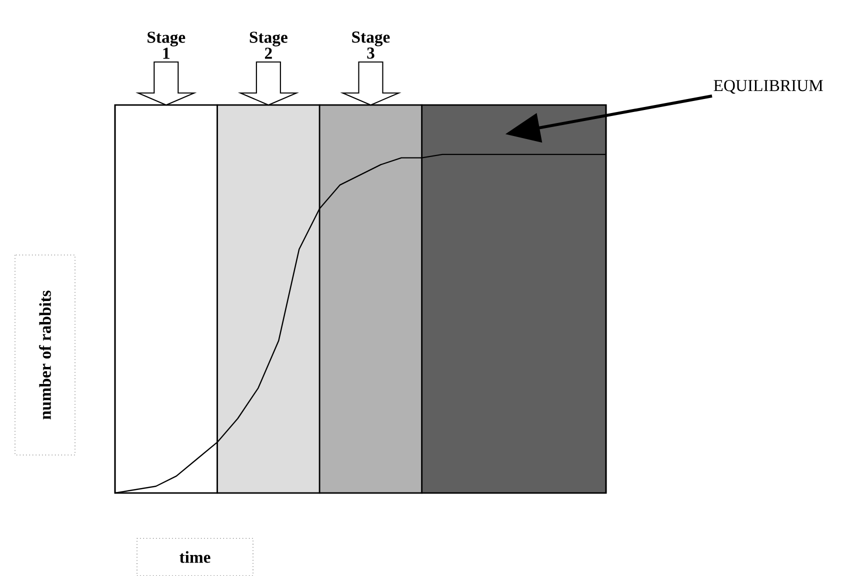  What do you see at coordinates (45, 355) in the screenshot?
I see `text: number of rabbits` at bounding box center [45, 355].